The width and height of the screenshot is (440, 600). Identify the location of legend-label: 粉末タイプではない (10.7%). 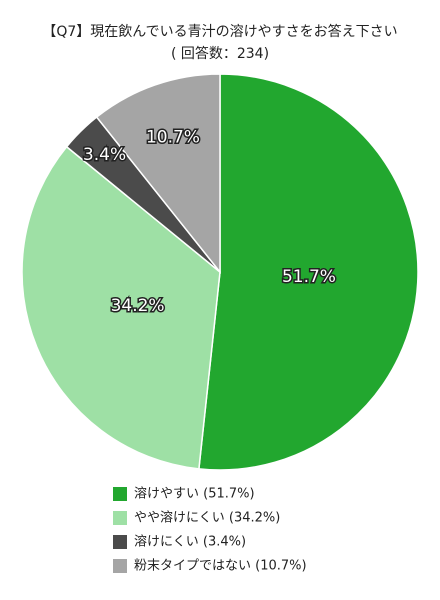
(220, 566).